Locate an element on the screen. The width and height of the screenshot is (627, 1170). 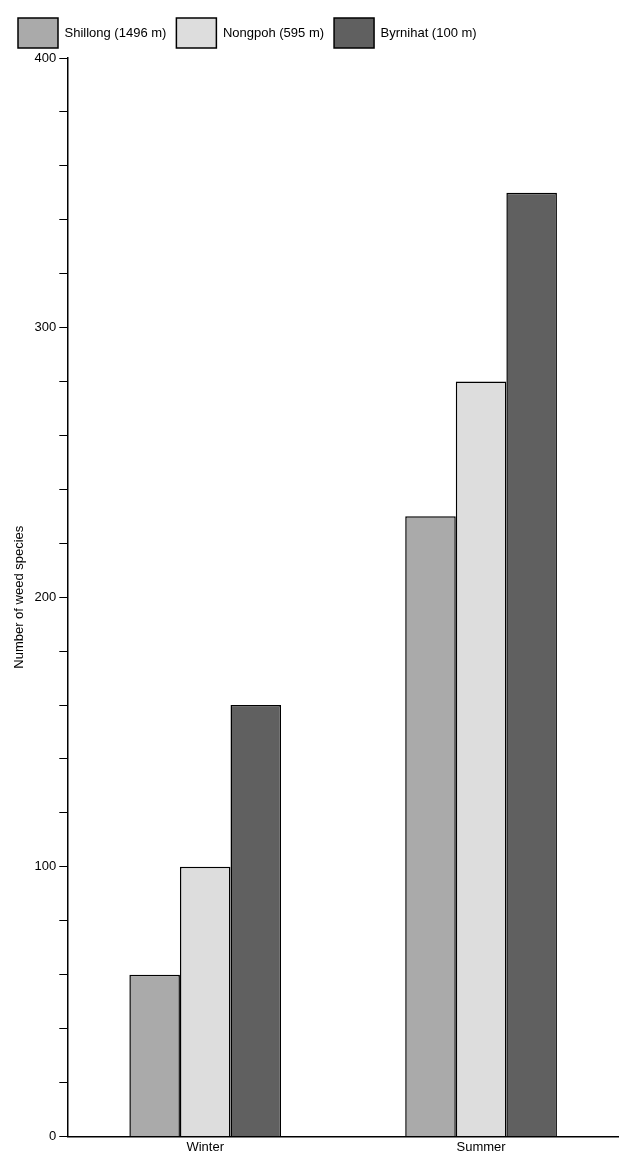
y-tick-label: 400 is located at coordinates (45, 57).